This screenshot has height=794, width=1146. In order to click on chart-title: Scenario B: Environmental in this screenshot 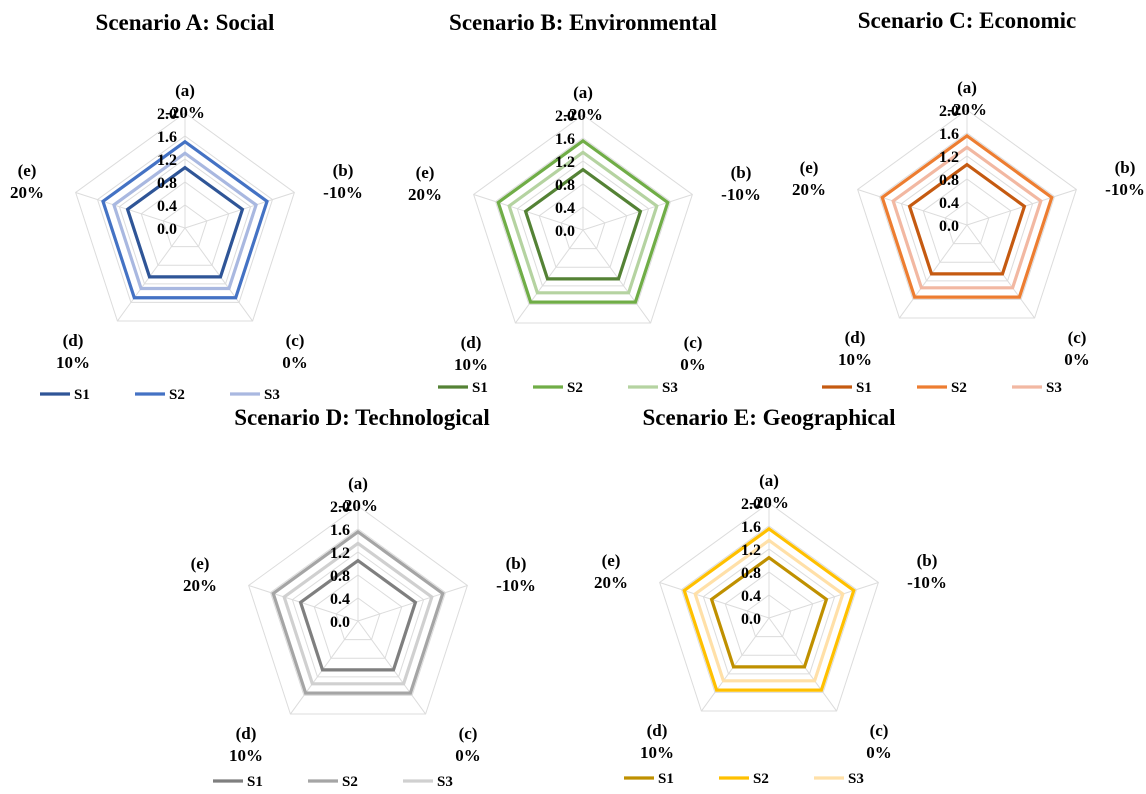, I will do `click(583, 22)`.